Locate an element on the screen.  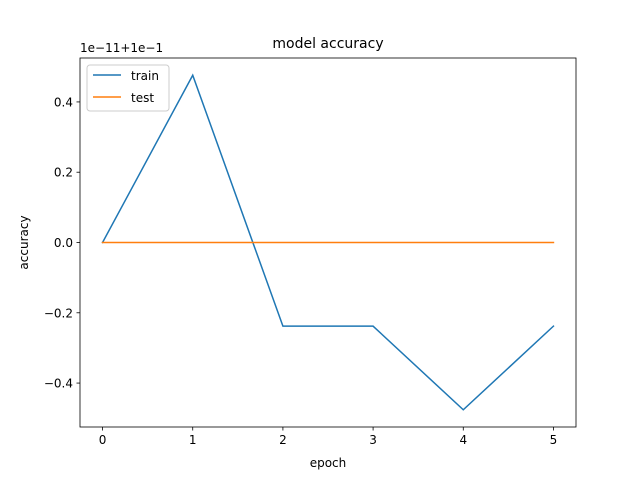
x-tick-label: 4 is located at coordinates (463, 440).